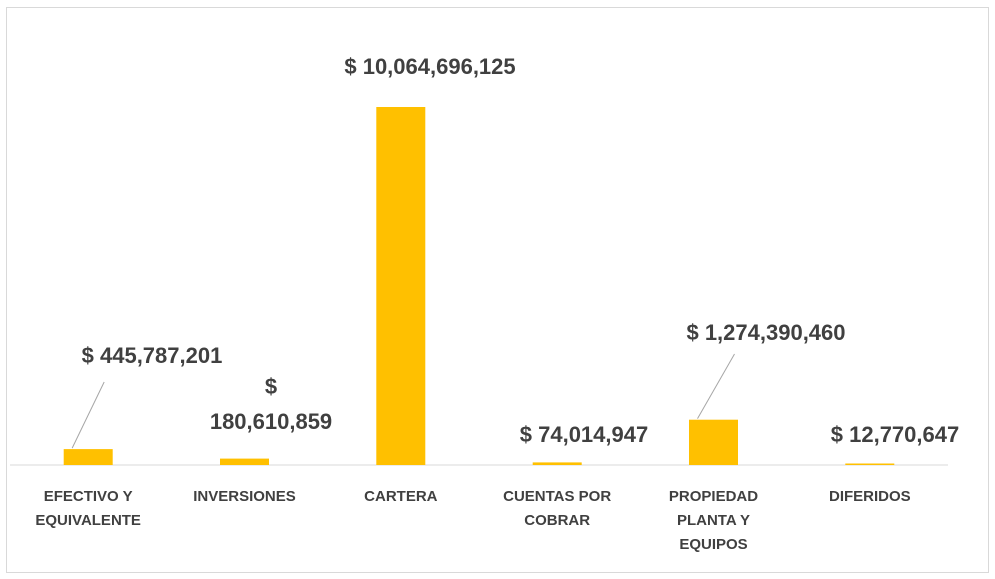 The height and width of the screenshot is (579, 995). What do you see at coordinates (152, 355) in the screenshot?
I see `data-label-0: $ 445,787,201` at bounding box center [152, 355].